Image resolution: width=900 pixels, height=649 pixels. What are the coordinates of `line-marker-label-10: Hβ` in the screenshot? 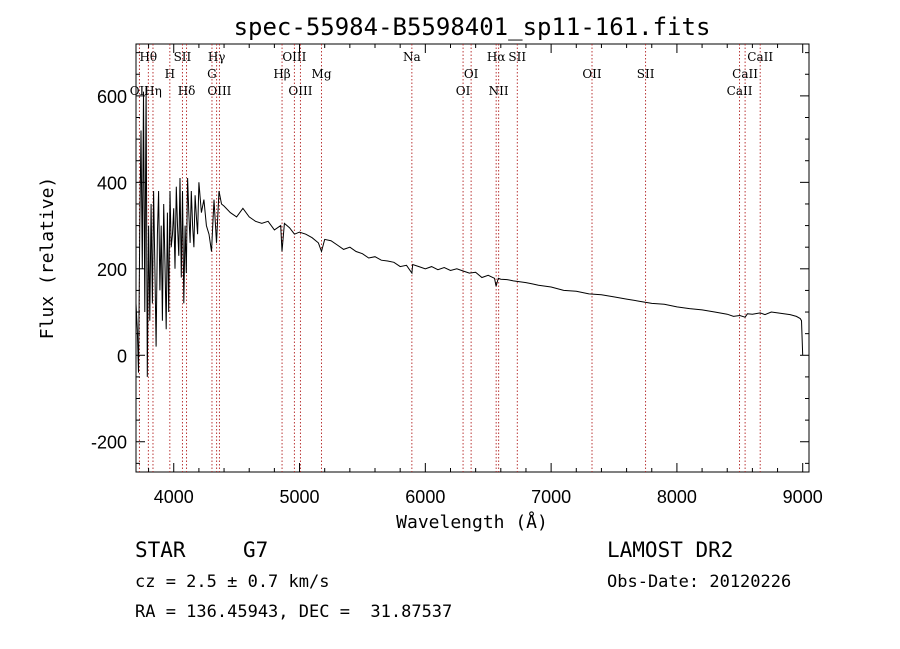 It's located at (281, 74).